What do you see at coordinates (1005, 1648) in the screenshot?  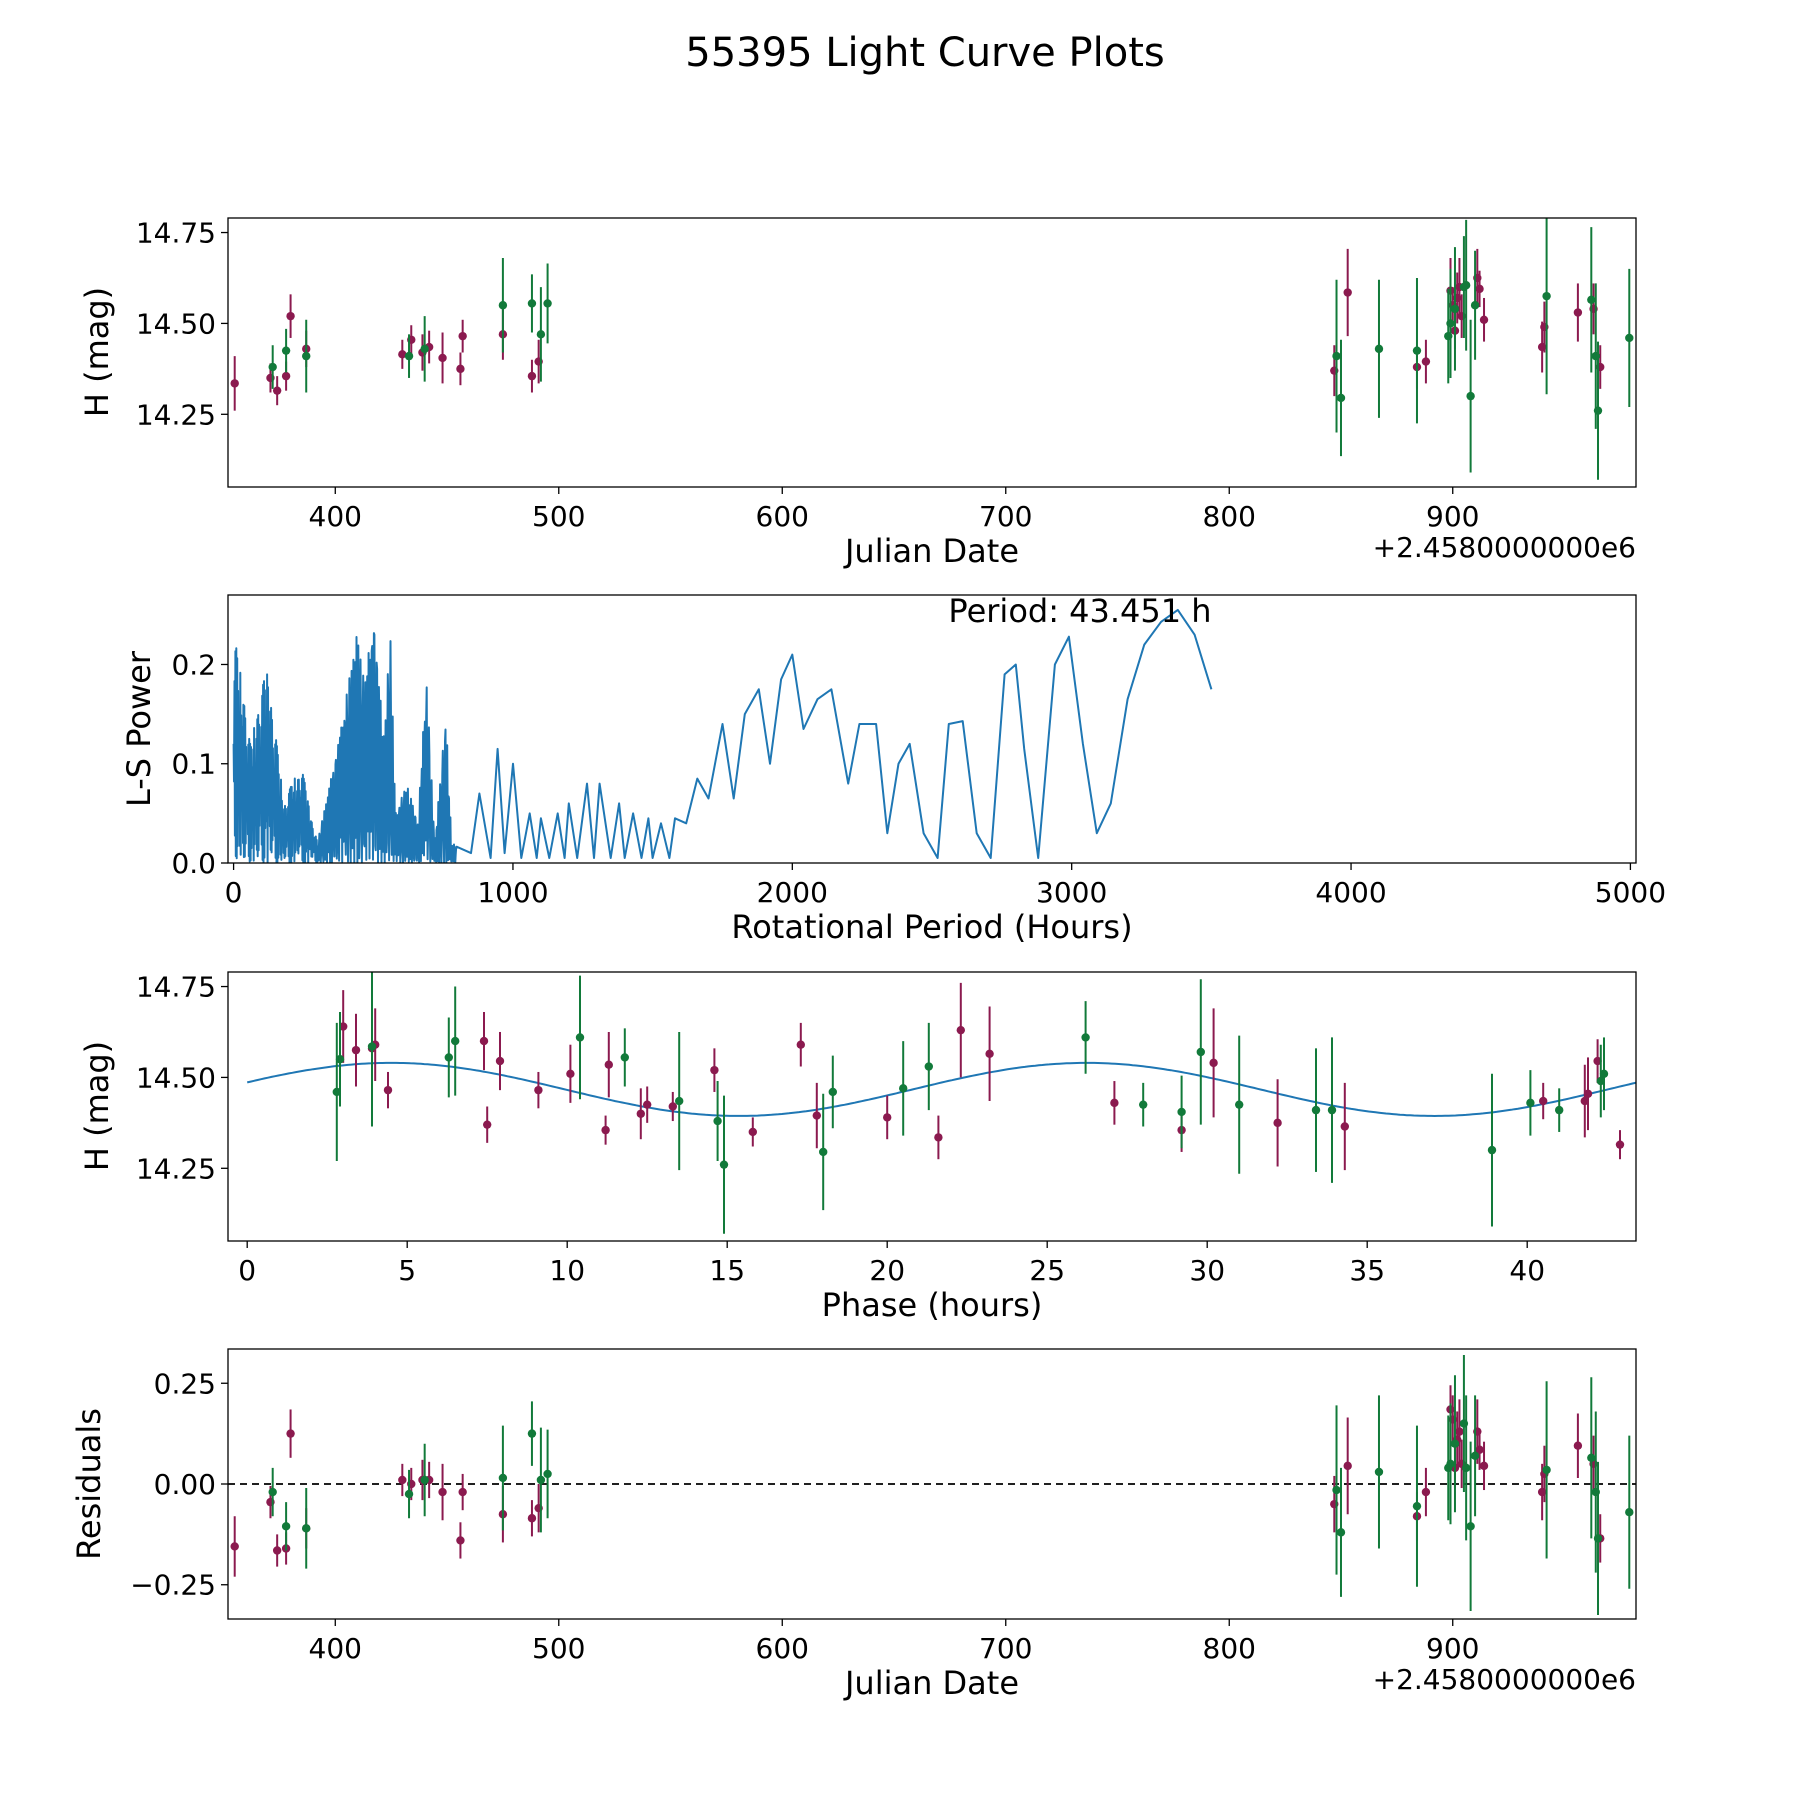 I see `residuals-x-tick-label: 700` at bounding box center [1005, 1648].